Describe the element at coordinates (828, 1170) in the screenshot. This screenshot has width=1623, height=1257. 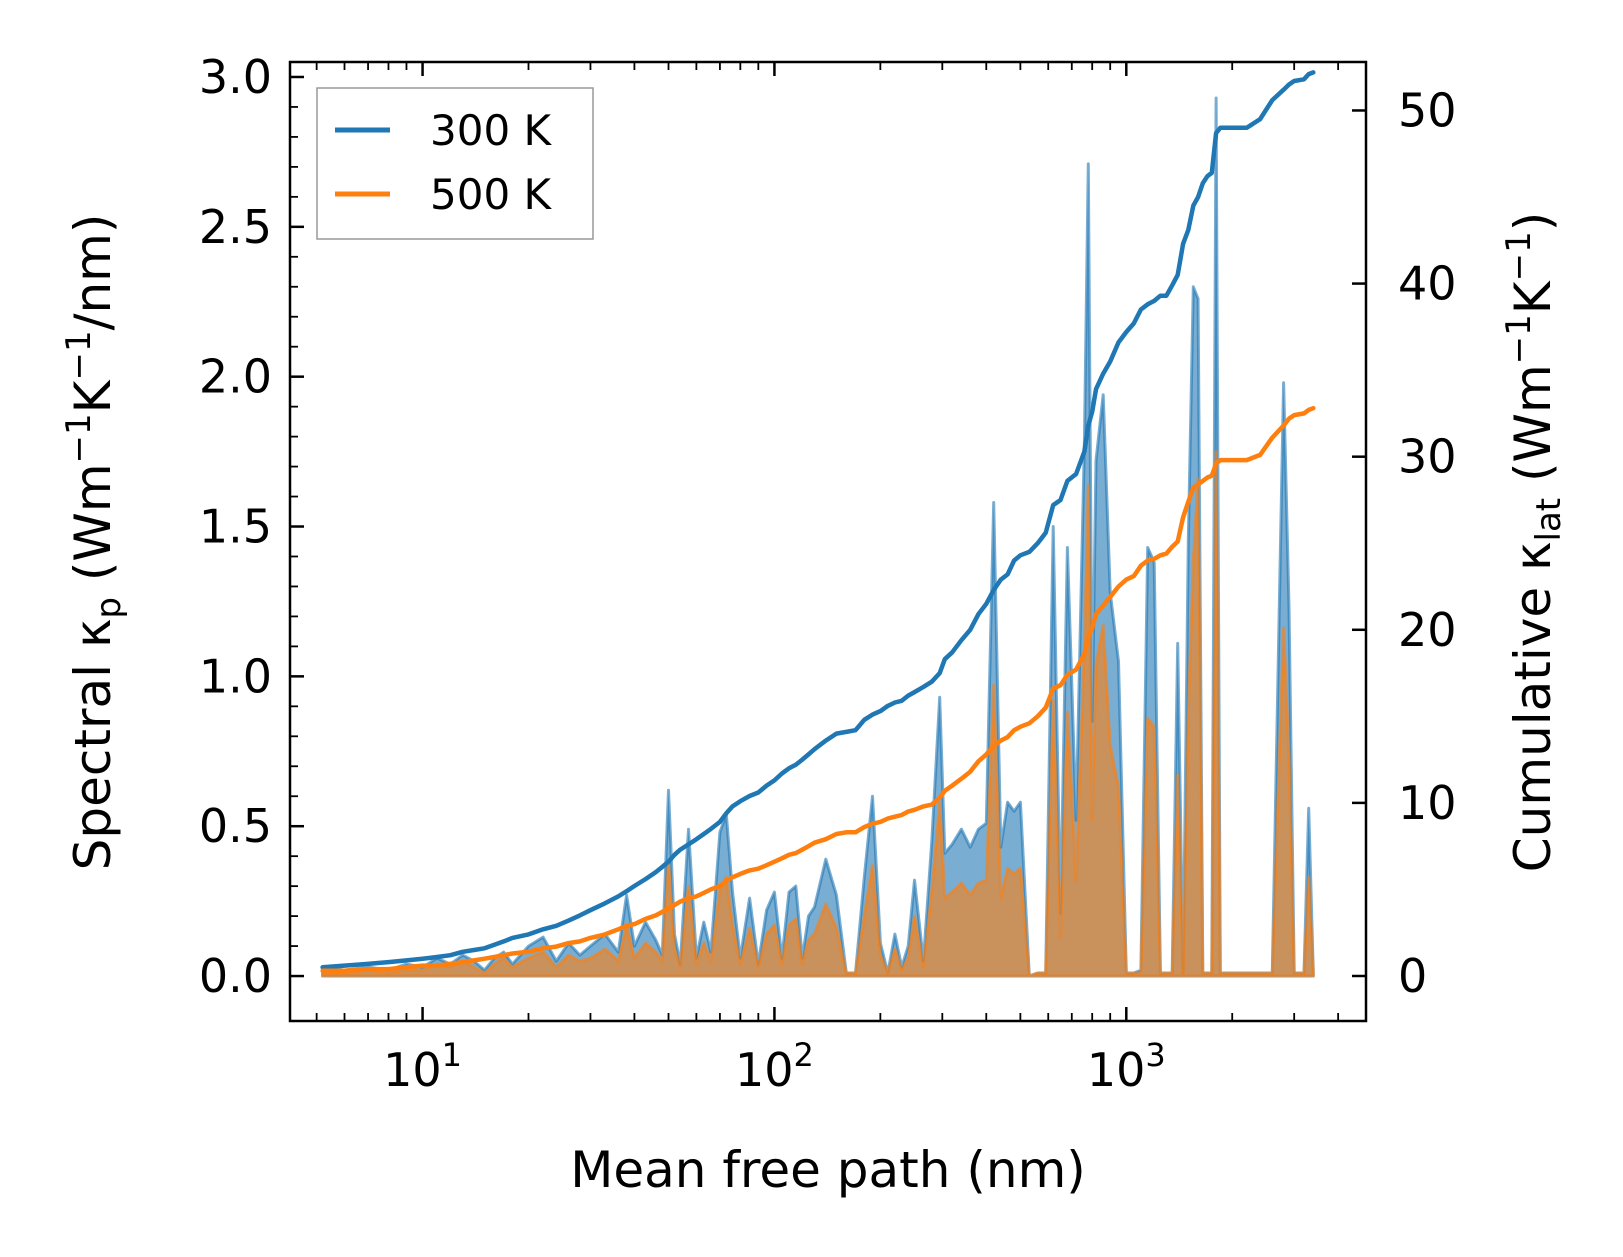
I see `x-axis-label: Mean free path (nm)` at that location.